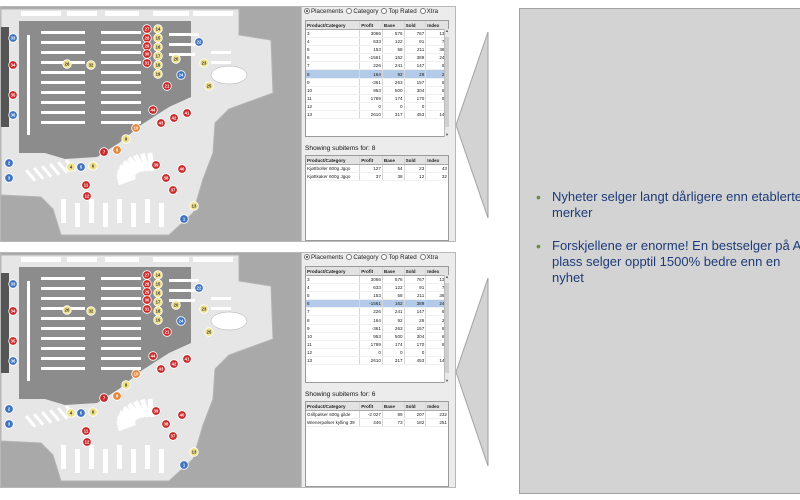  Describe the element at coordinates (377, 58) in the screenshot. I see `table-row: 6-1561162389240` at that location.